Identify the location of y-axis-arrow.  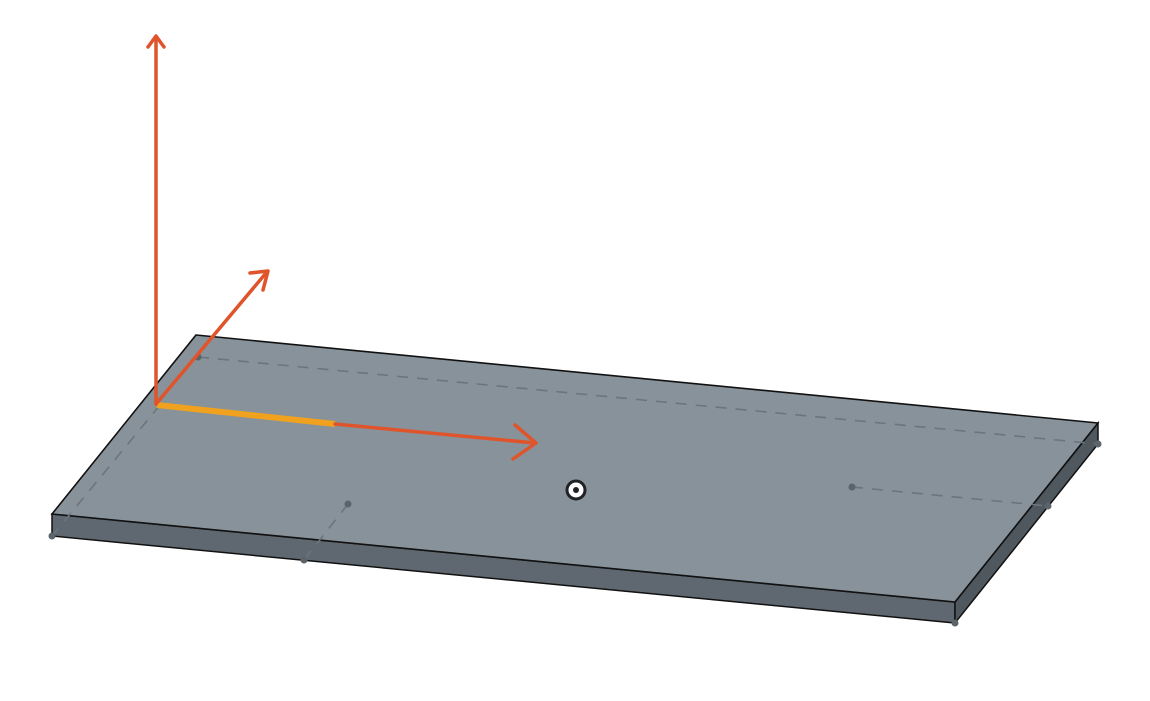
(212, 337).